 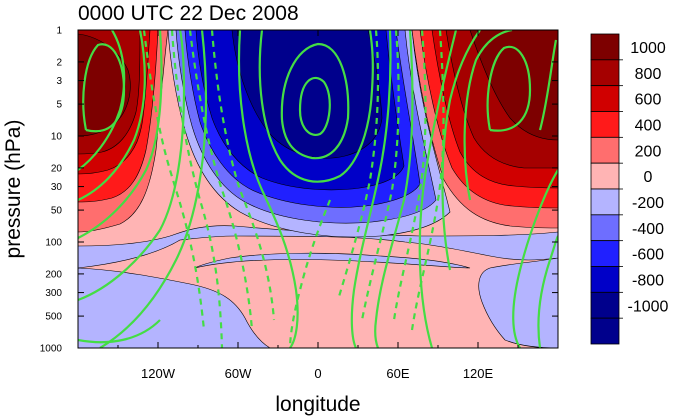 I want to click on x-tick-label: 120W, so click(x=158, y=373).